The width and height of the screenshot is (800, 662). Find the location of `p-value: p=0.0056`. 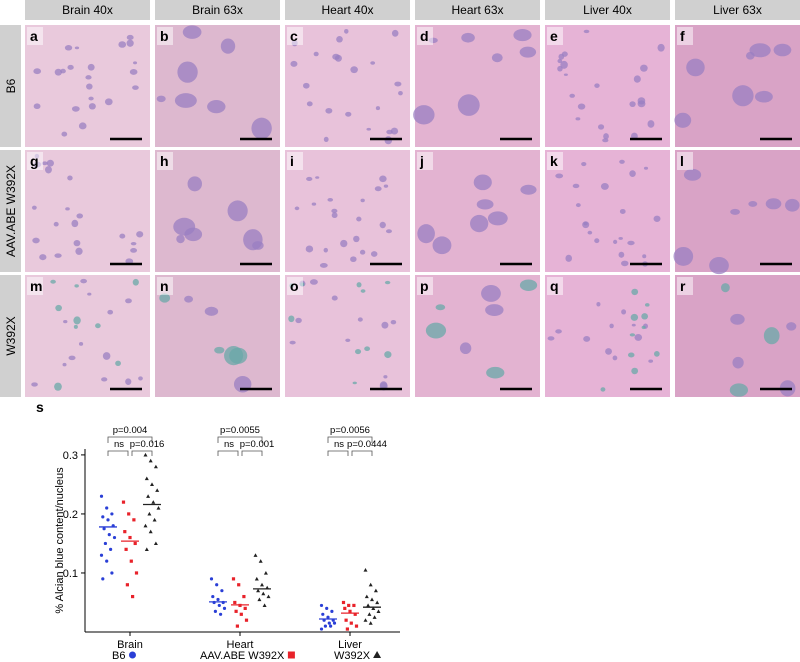

p-value: p=0.0056 is located at coordinates (350, 430).